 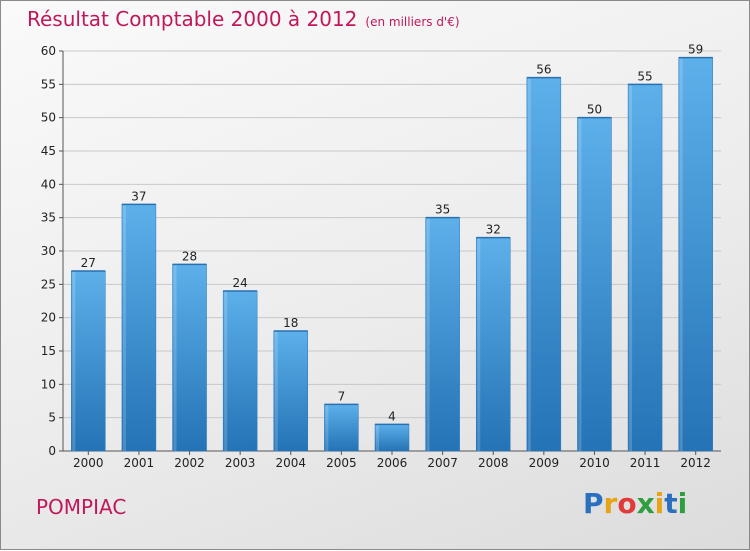 I want to click on data-label: 18, so click(x=290, y=323).